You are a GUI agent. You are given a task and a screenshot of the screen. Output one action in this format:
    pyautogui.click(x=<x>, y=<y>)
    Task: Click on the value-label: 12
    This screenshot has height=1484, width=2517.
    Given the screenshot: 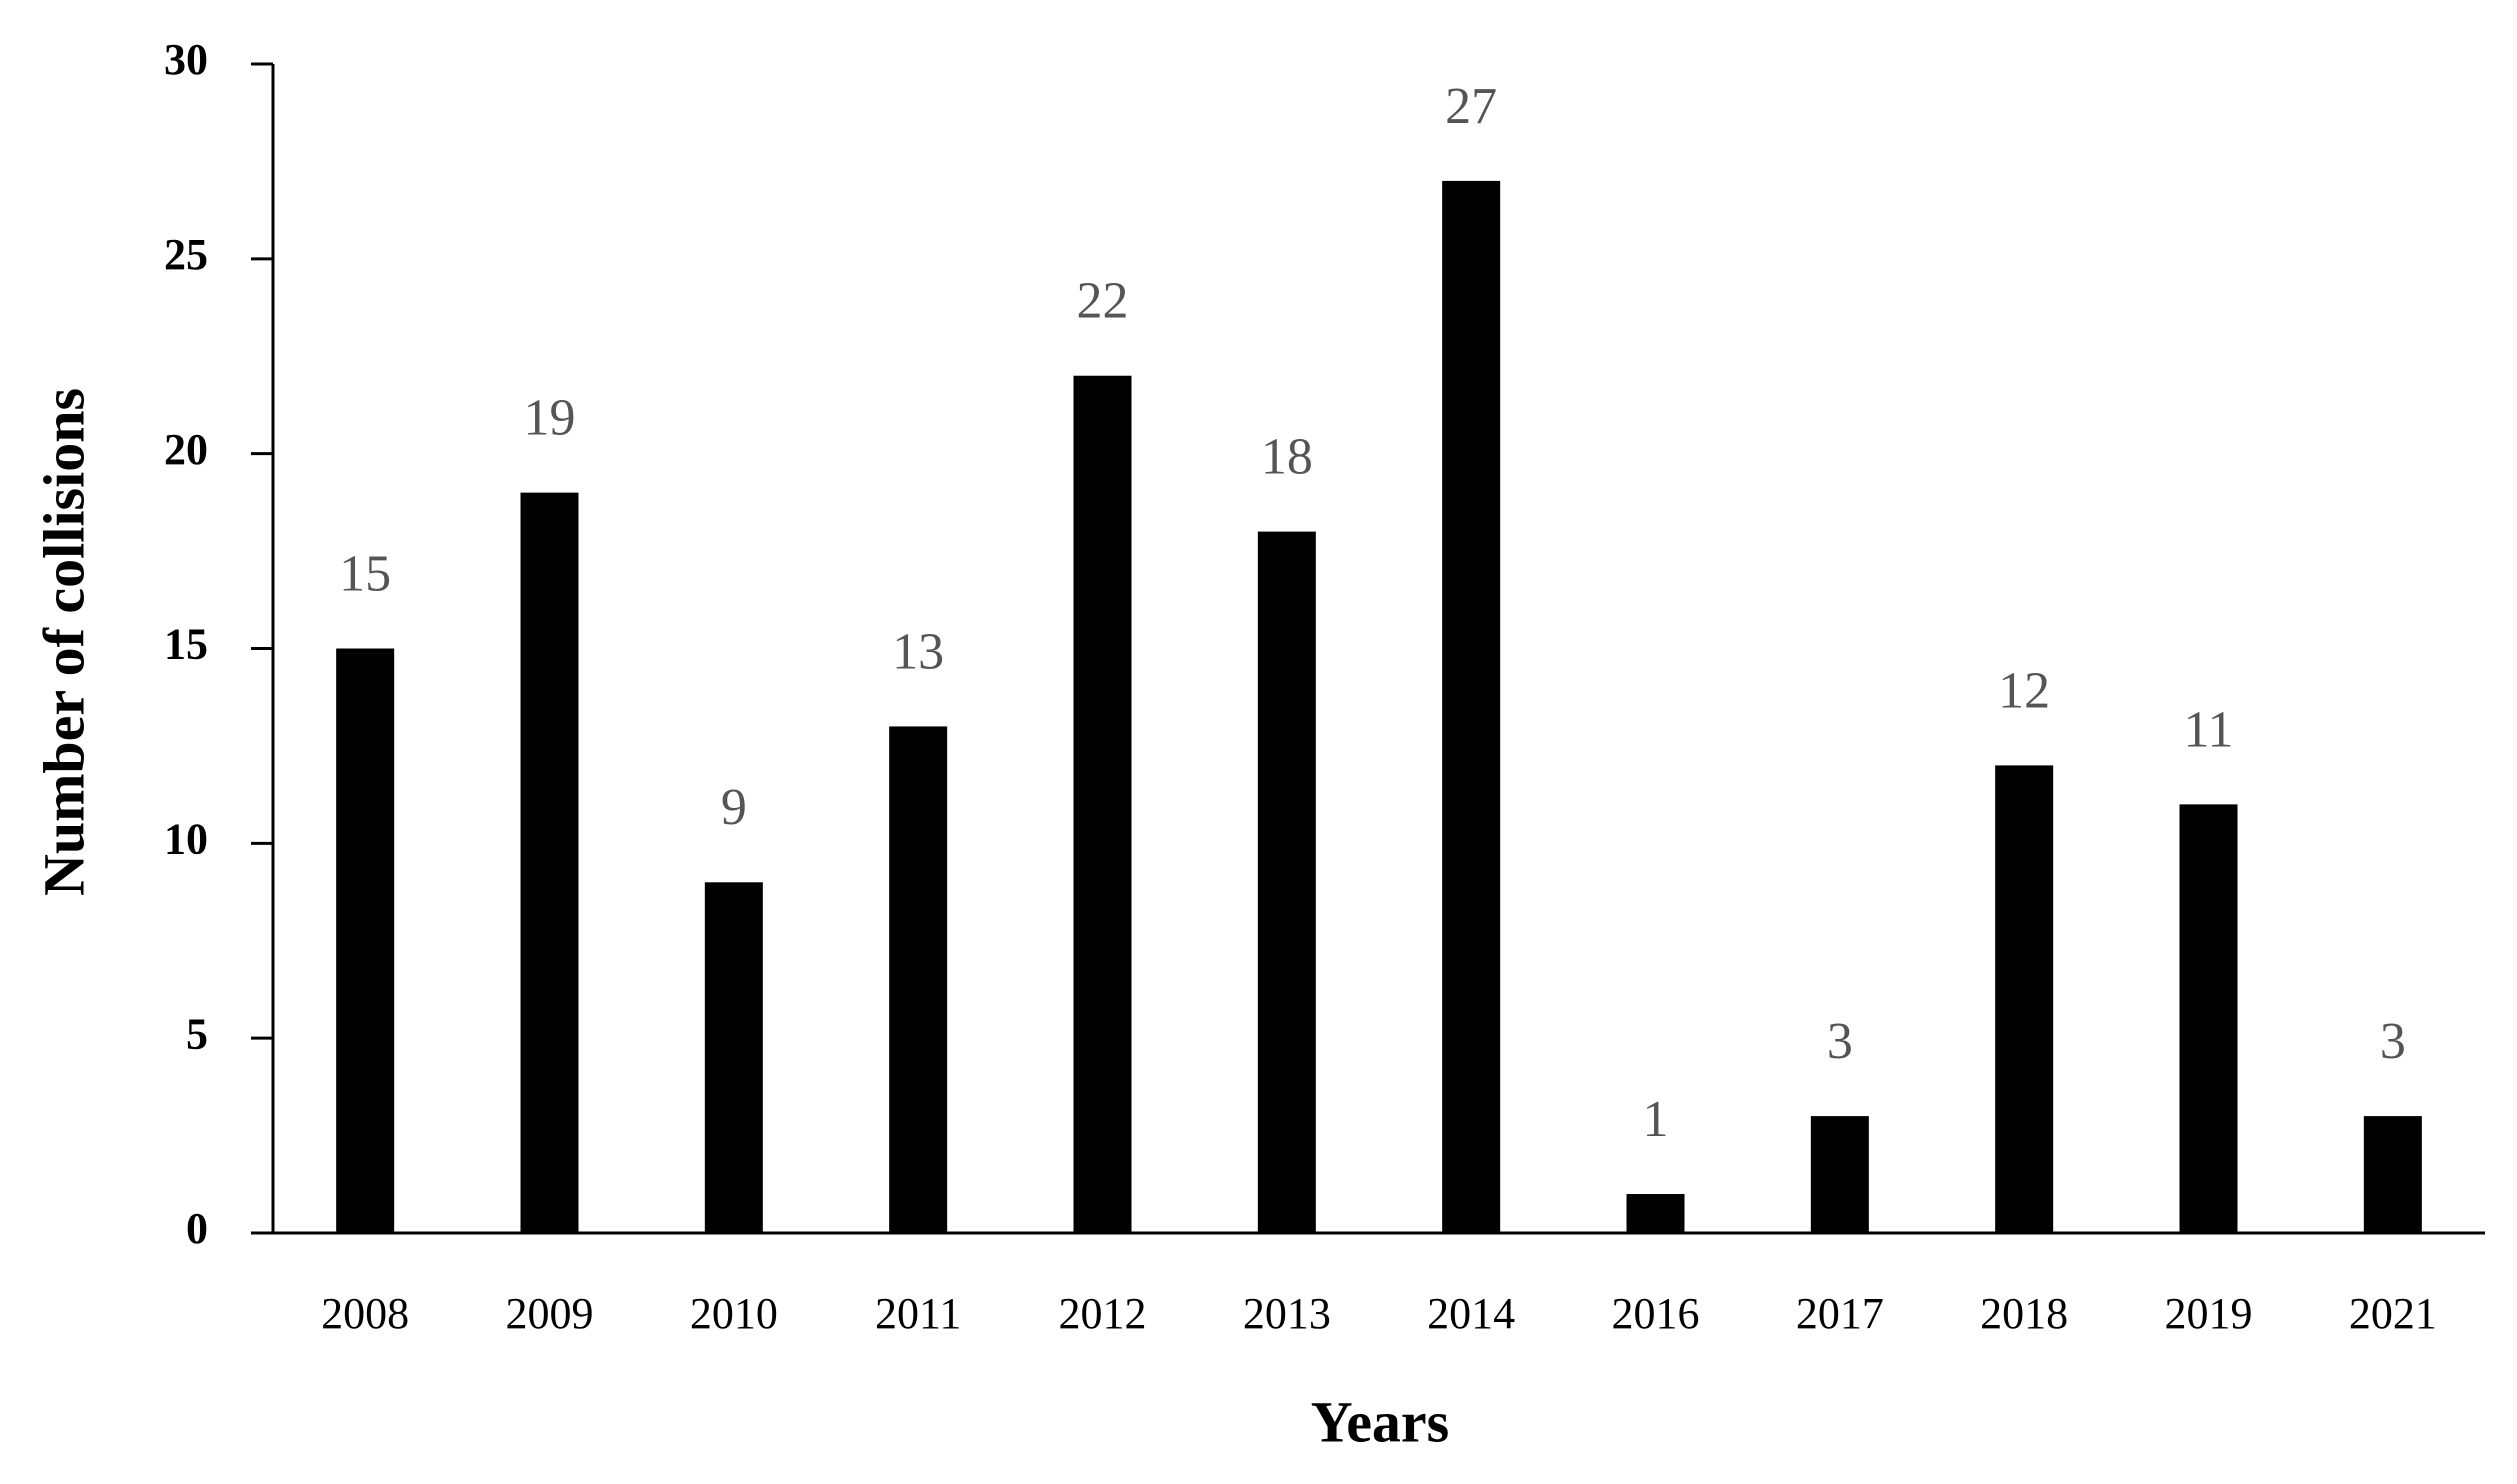 What is the action you would take?
    pyautogui.click(x=2024, y=690)
    